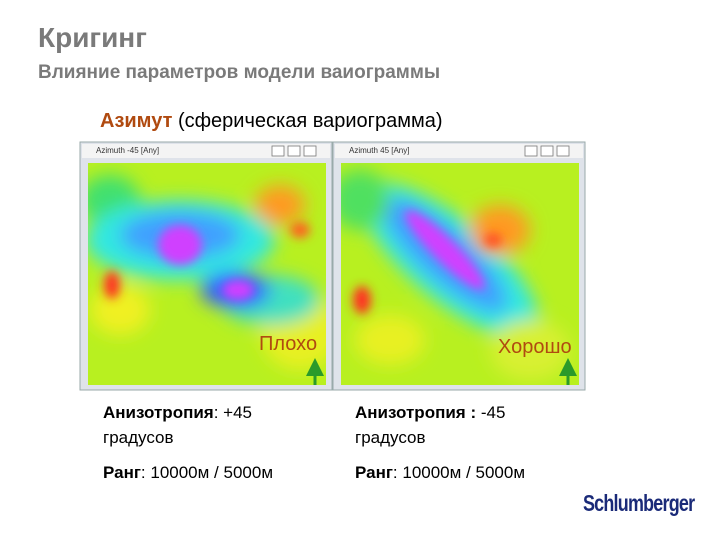  What do you see at coordinates (310, 121) in the screenshot?
I see `caption-text: (сферическая вариограмма)` at bounding box center [310, 121].